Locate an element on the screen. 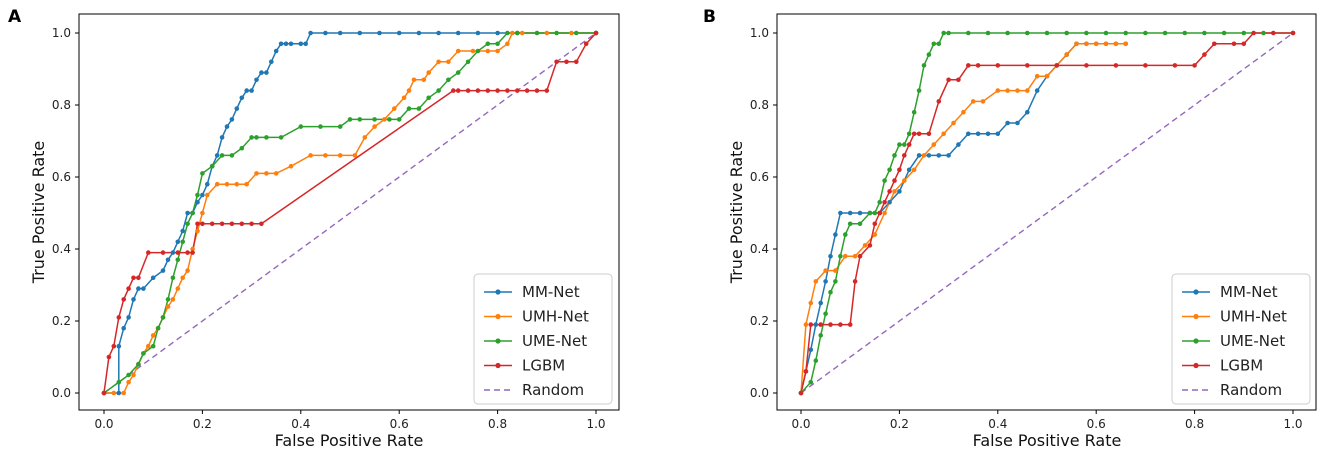 The height and width of the screenshot is (455, 1325). y-tick-label: 0.2 is located at coordinates (759, 321).